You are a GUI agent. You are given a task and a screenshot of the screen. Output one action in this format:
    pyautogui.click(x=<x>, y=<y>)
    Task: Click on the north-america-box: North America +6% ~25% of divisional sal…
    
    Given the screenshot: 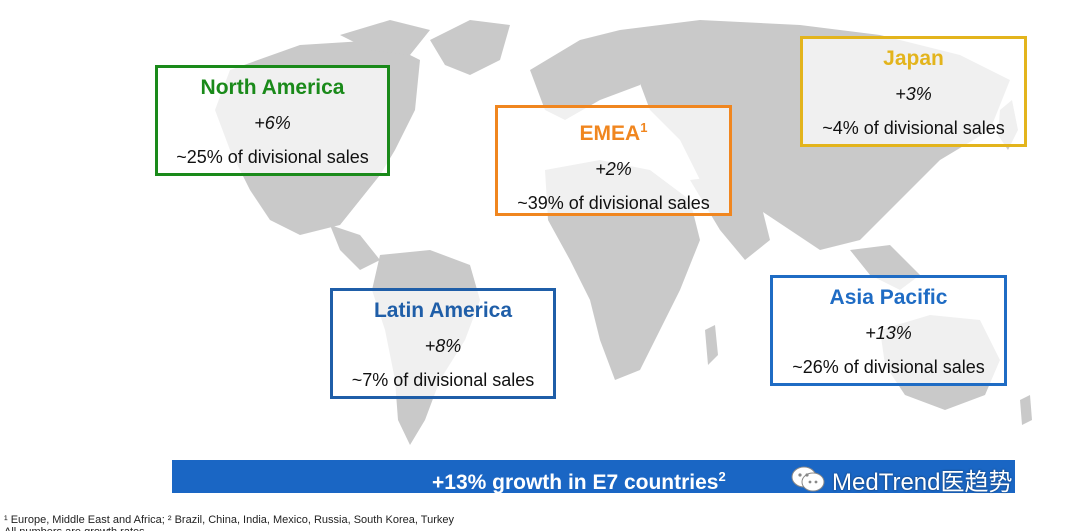 What is the action you would take?
    pyautogui.click(x=272, y=120)
    